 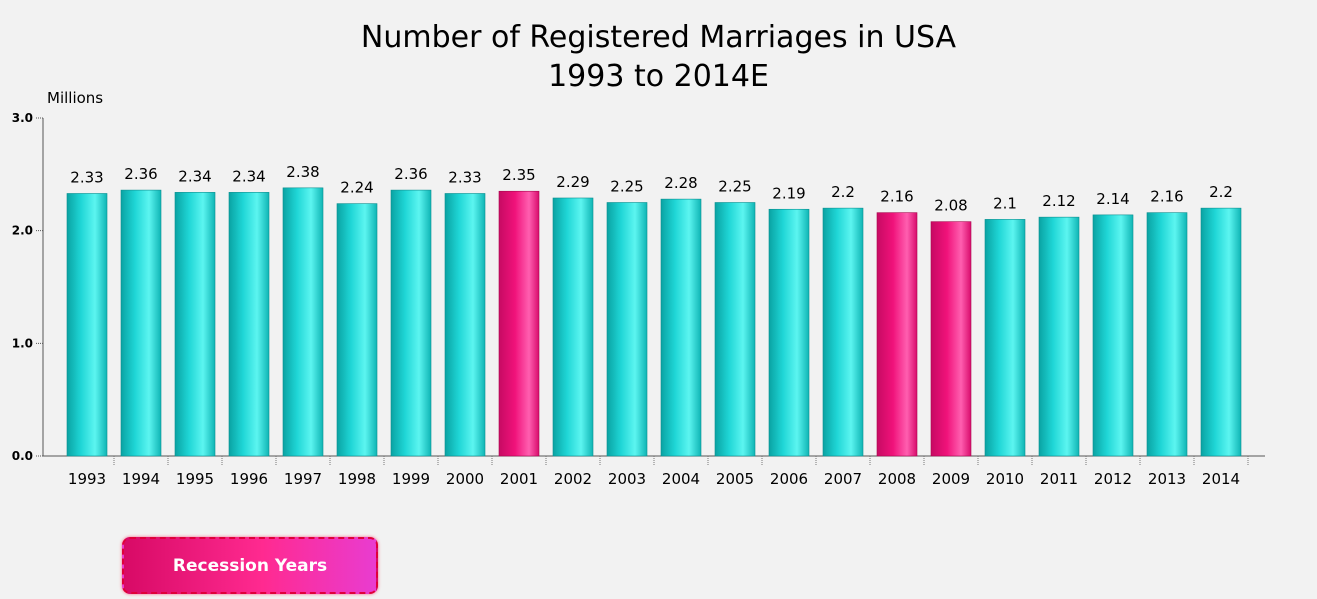 What do you see at coordinates (519, 479) in the screenshot?
I see `x-tick-label-2001: 2001` at bounding box center [519, 479].